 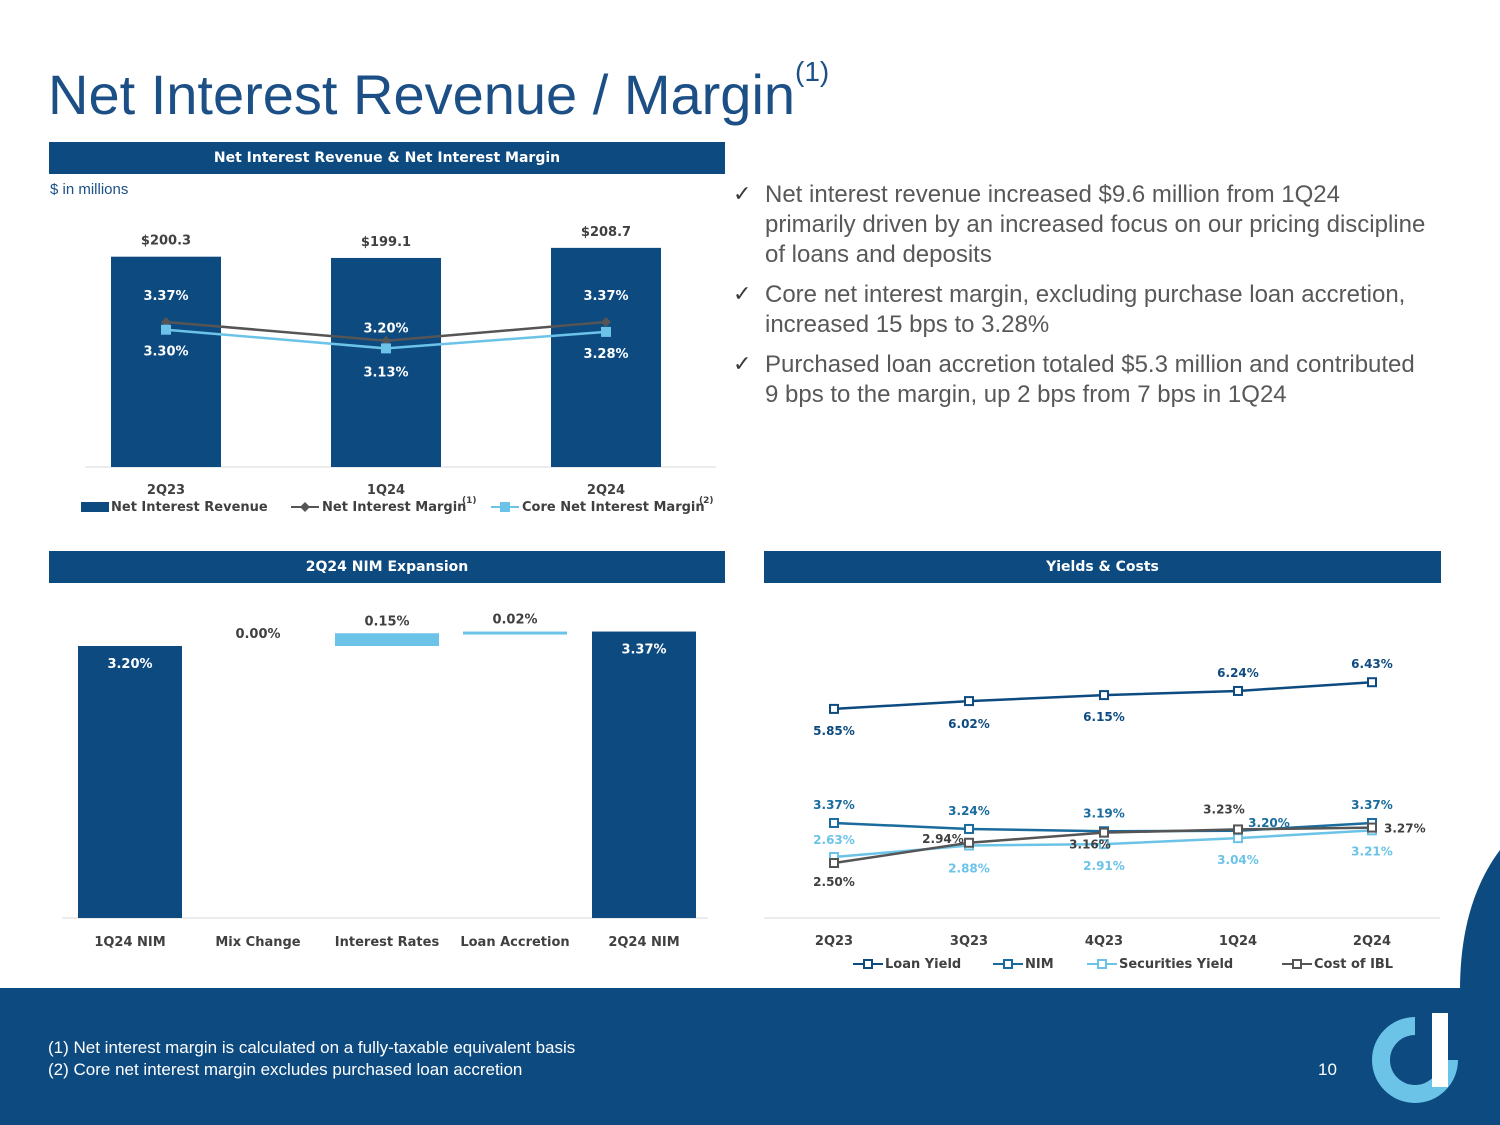 I want to click on revenue-data-label: $200.3, so click(x=166, y=241).